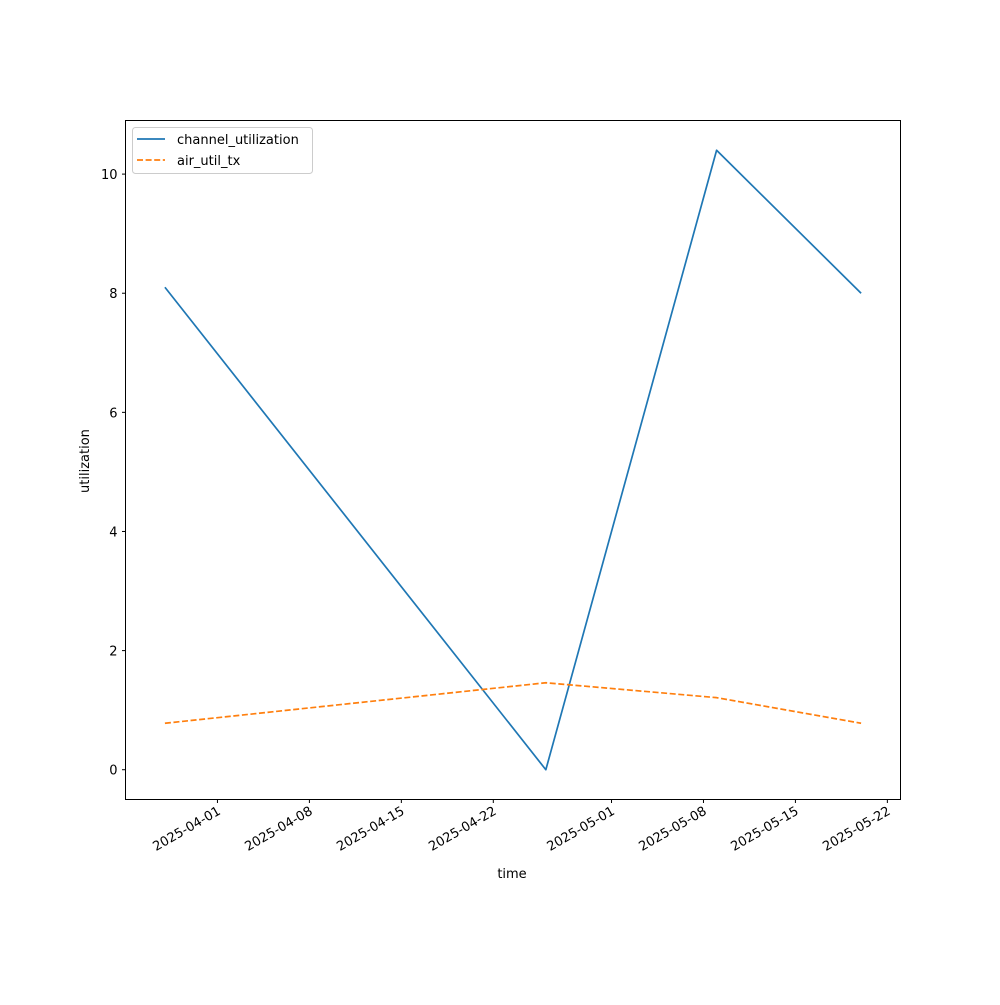 The height and width of the screenshot is (1005, 1000). I want to click on legend-label: channel_utilization, so click(238, 140).